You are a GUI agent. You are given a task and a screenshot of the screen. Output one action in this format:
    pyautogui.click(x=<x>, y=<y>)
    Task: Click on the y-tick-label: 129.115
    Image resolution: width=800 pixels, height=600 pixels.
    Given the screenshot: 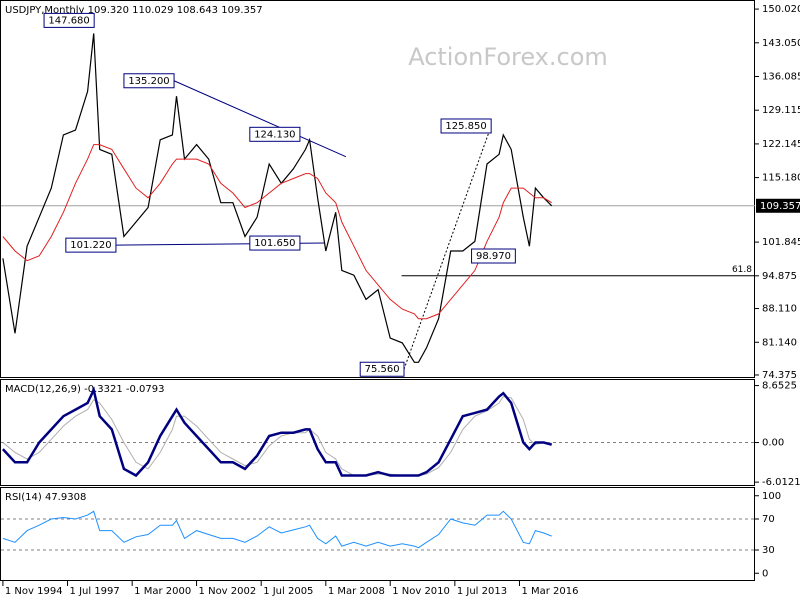 What is the action you would take?
    pyautogui.click(x=781, y=110)
    